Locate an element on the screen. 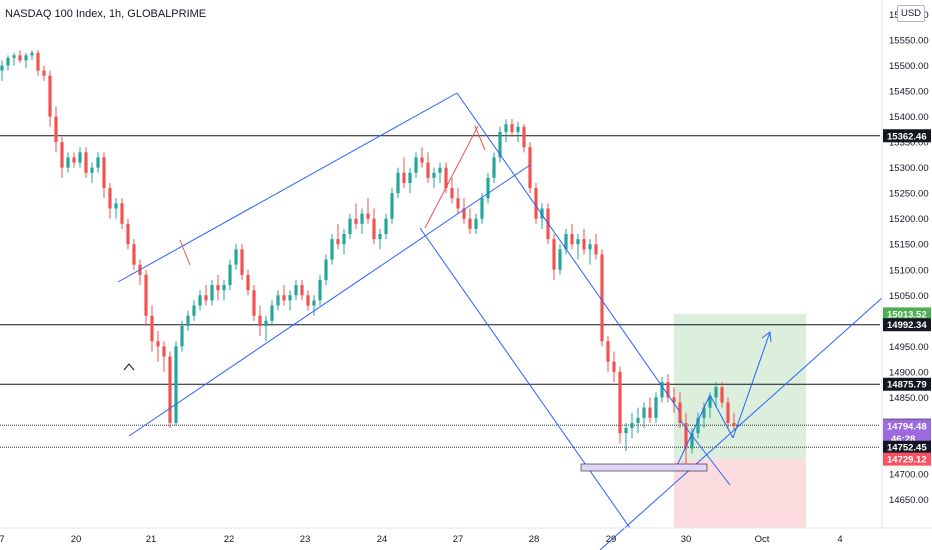 This screenshot has height=550, width=932. wedge-line-a is located at coordinates (692, 432).